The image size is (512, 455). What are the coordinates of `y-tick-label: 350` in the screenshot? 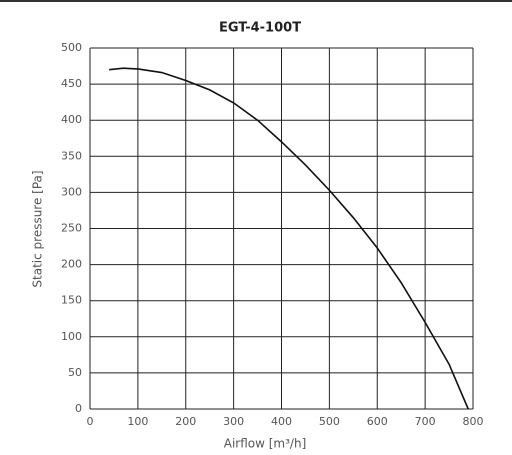 It's located at (71, 155).